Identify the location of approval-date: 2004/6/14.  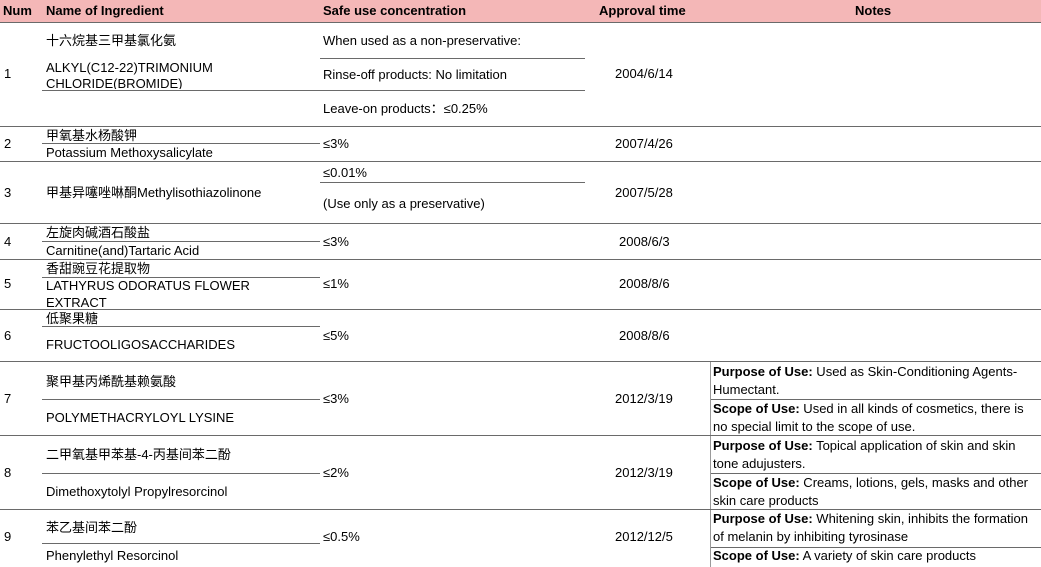
(644, 73).